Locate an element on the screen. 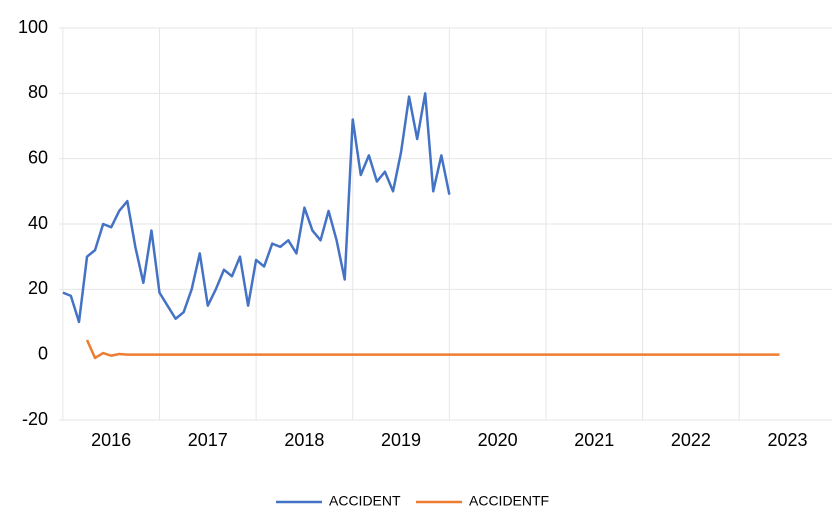 The height and width of the screenshot is (516, 832). legend-label: ACCIDENTF is located at coordinates (509, 501).